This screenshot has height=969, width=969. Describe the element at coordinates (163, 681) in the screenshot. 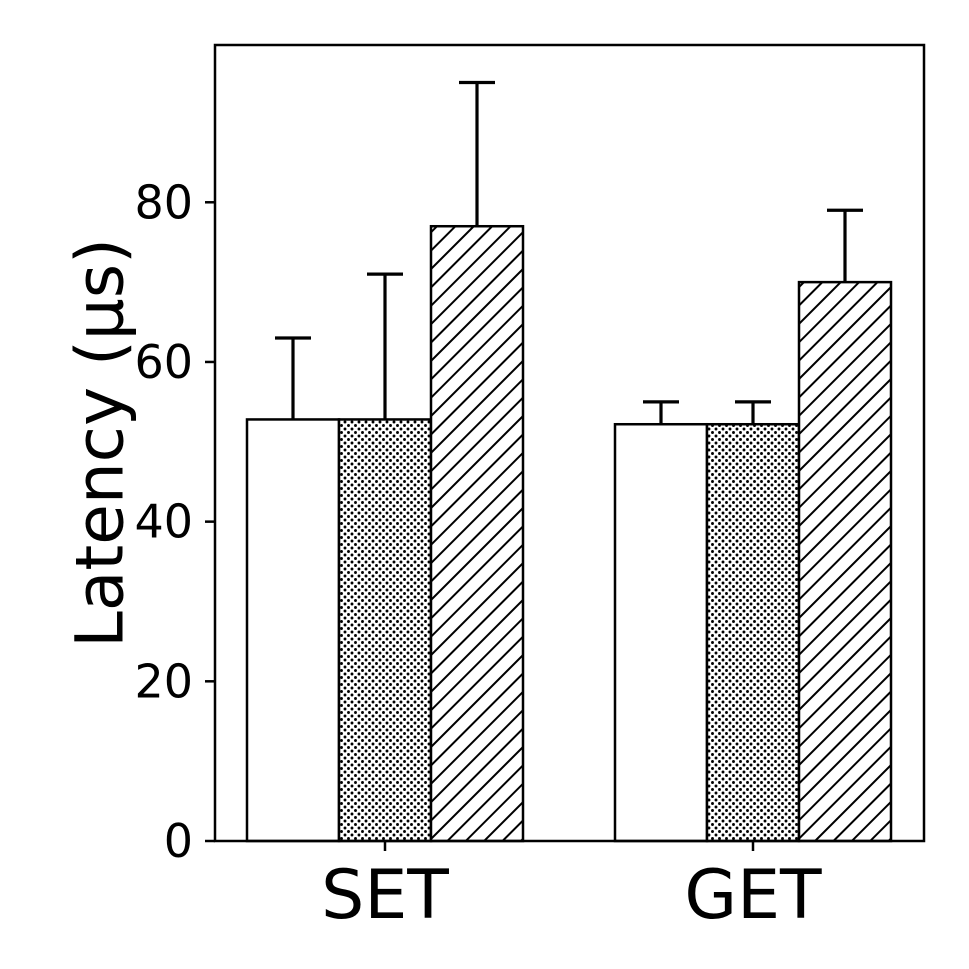

I see `y-tick-label: 20` at that location.